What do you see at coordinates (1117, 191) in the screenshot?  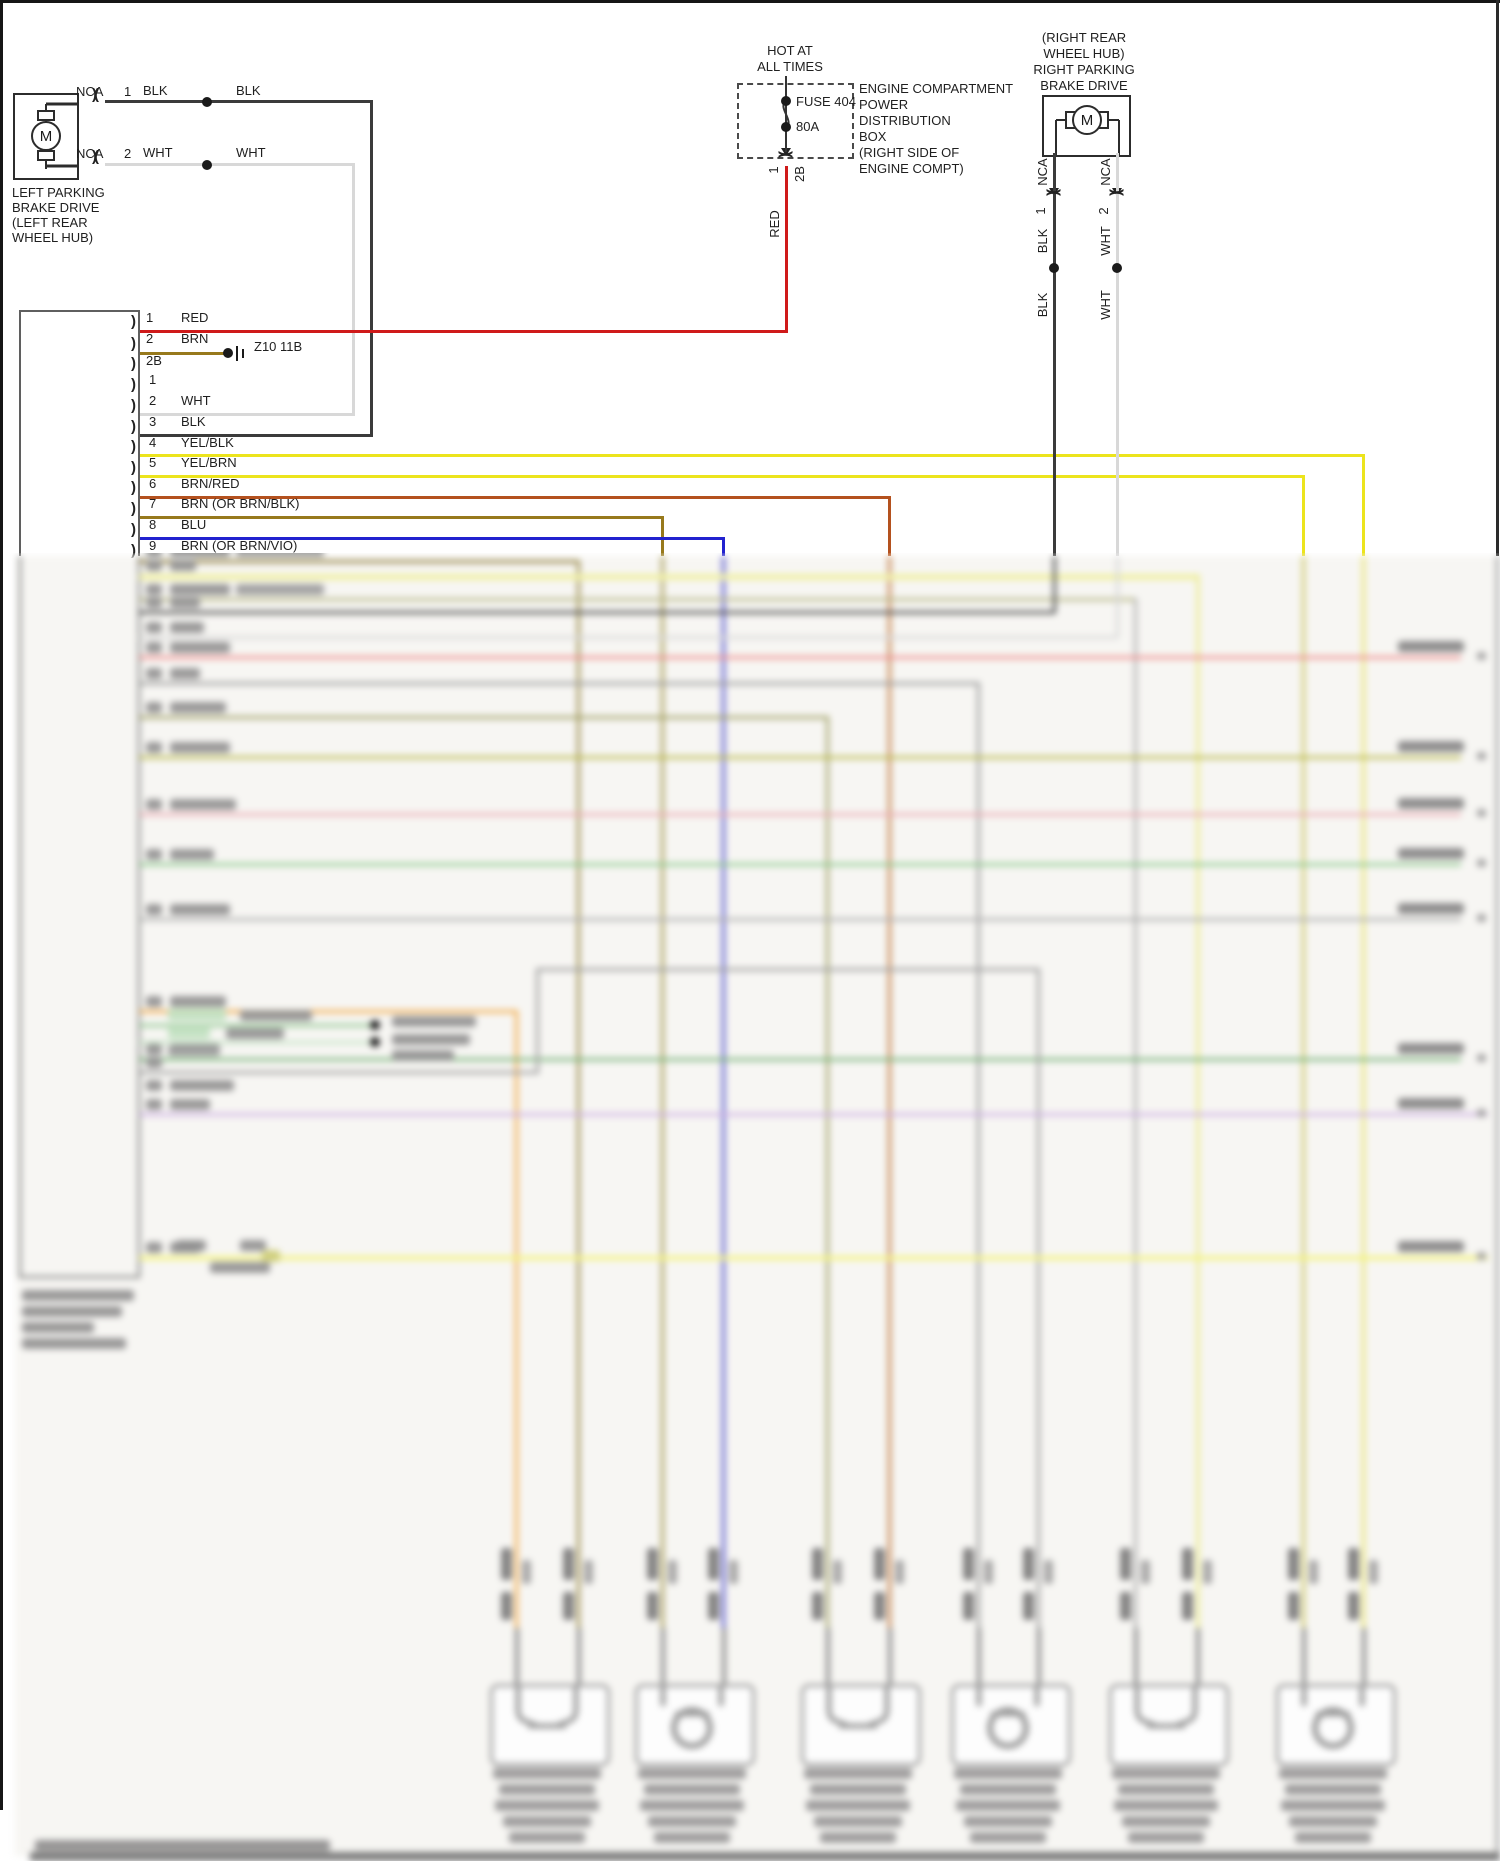 I see `terminal-arc-icon: )(` at bounding box center [1117, 191].